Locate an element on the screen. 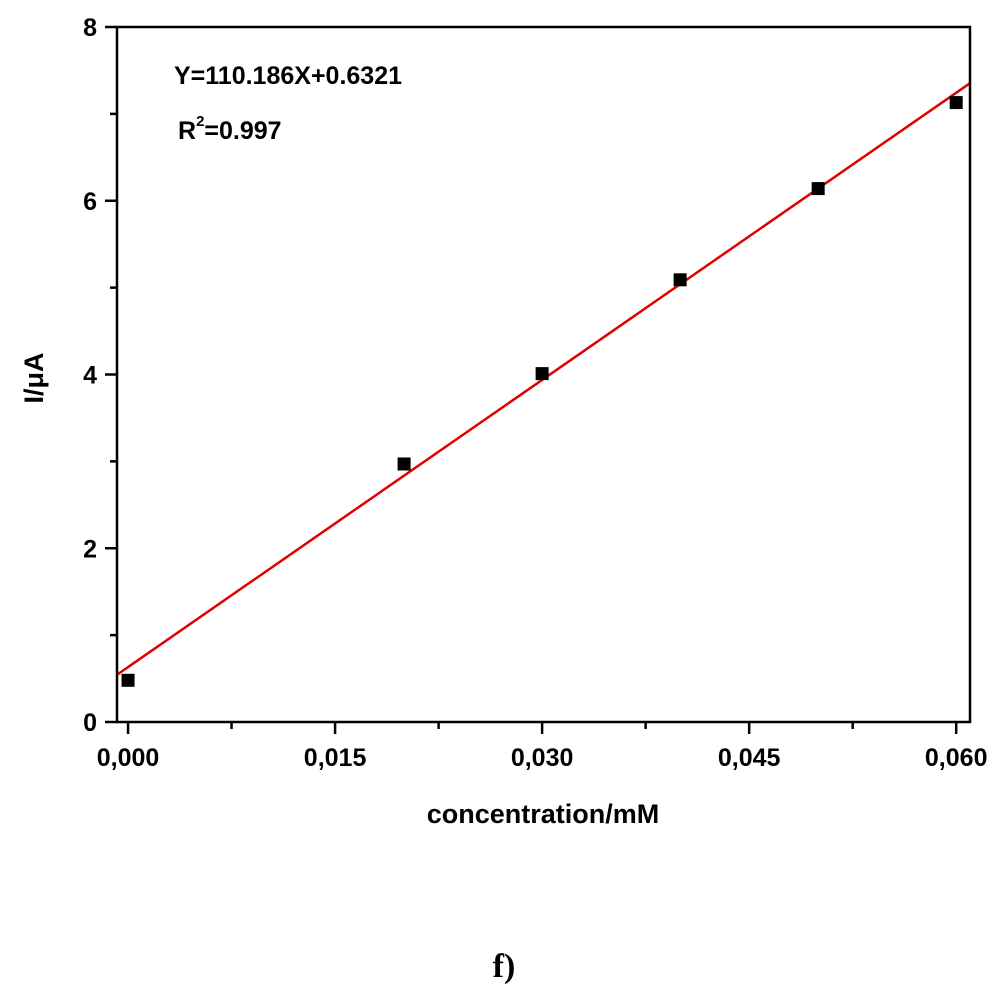 This screenshot has height=1000, width=1008. r-squared-base: R is located at coordinates (187, 131).